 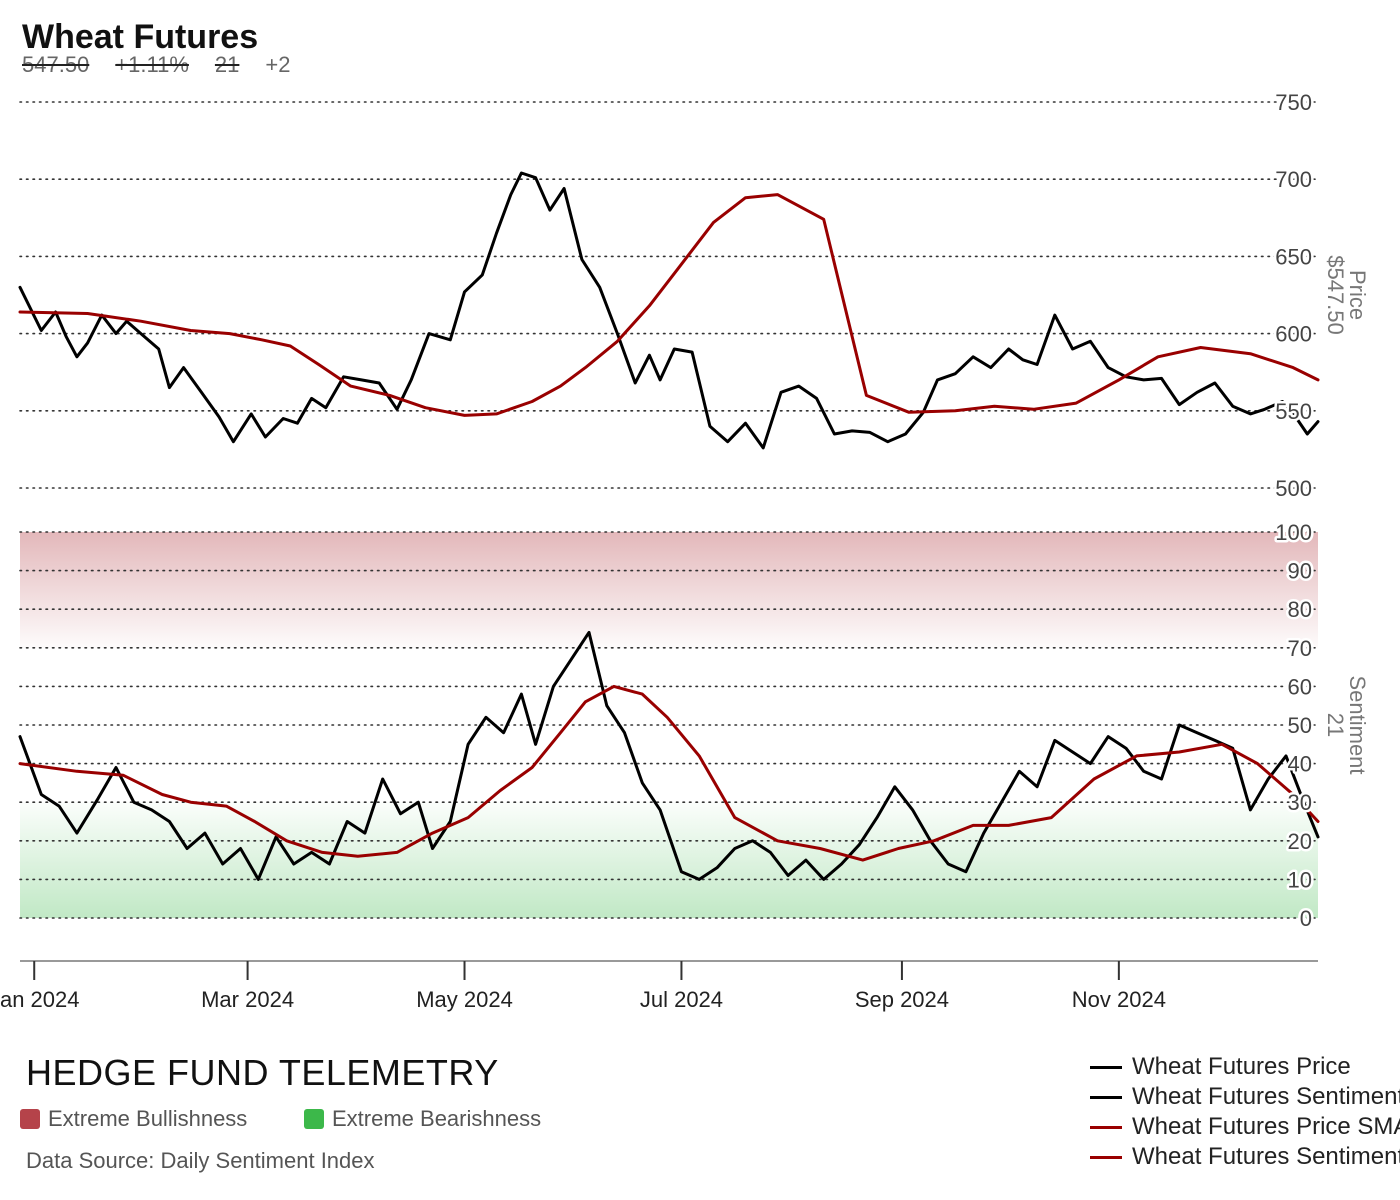 What do you see at coordinates (152, 64) in the screenshot?
I see `price-change: +1.11%` at bounding box center [152, 64].